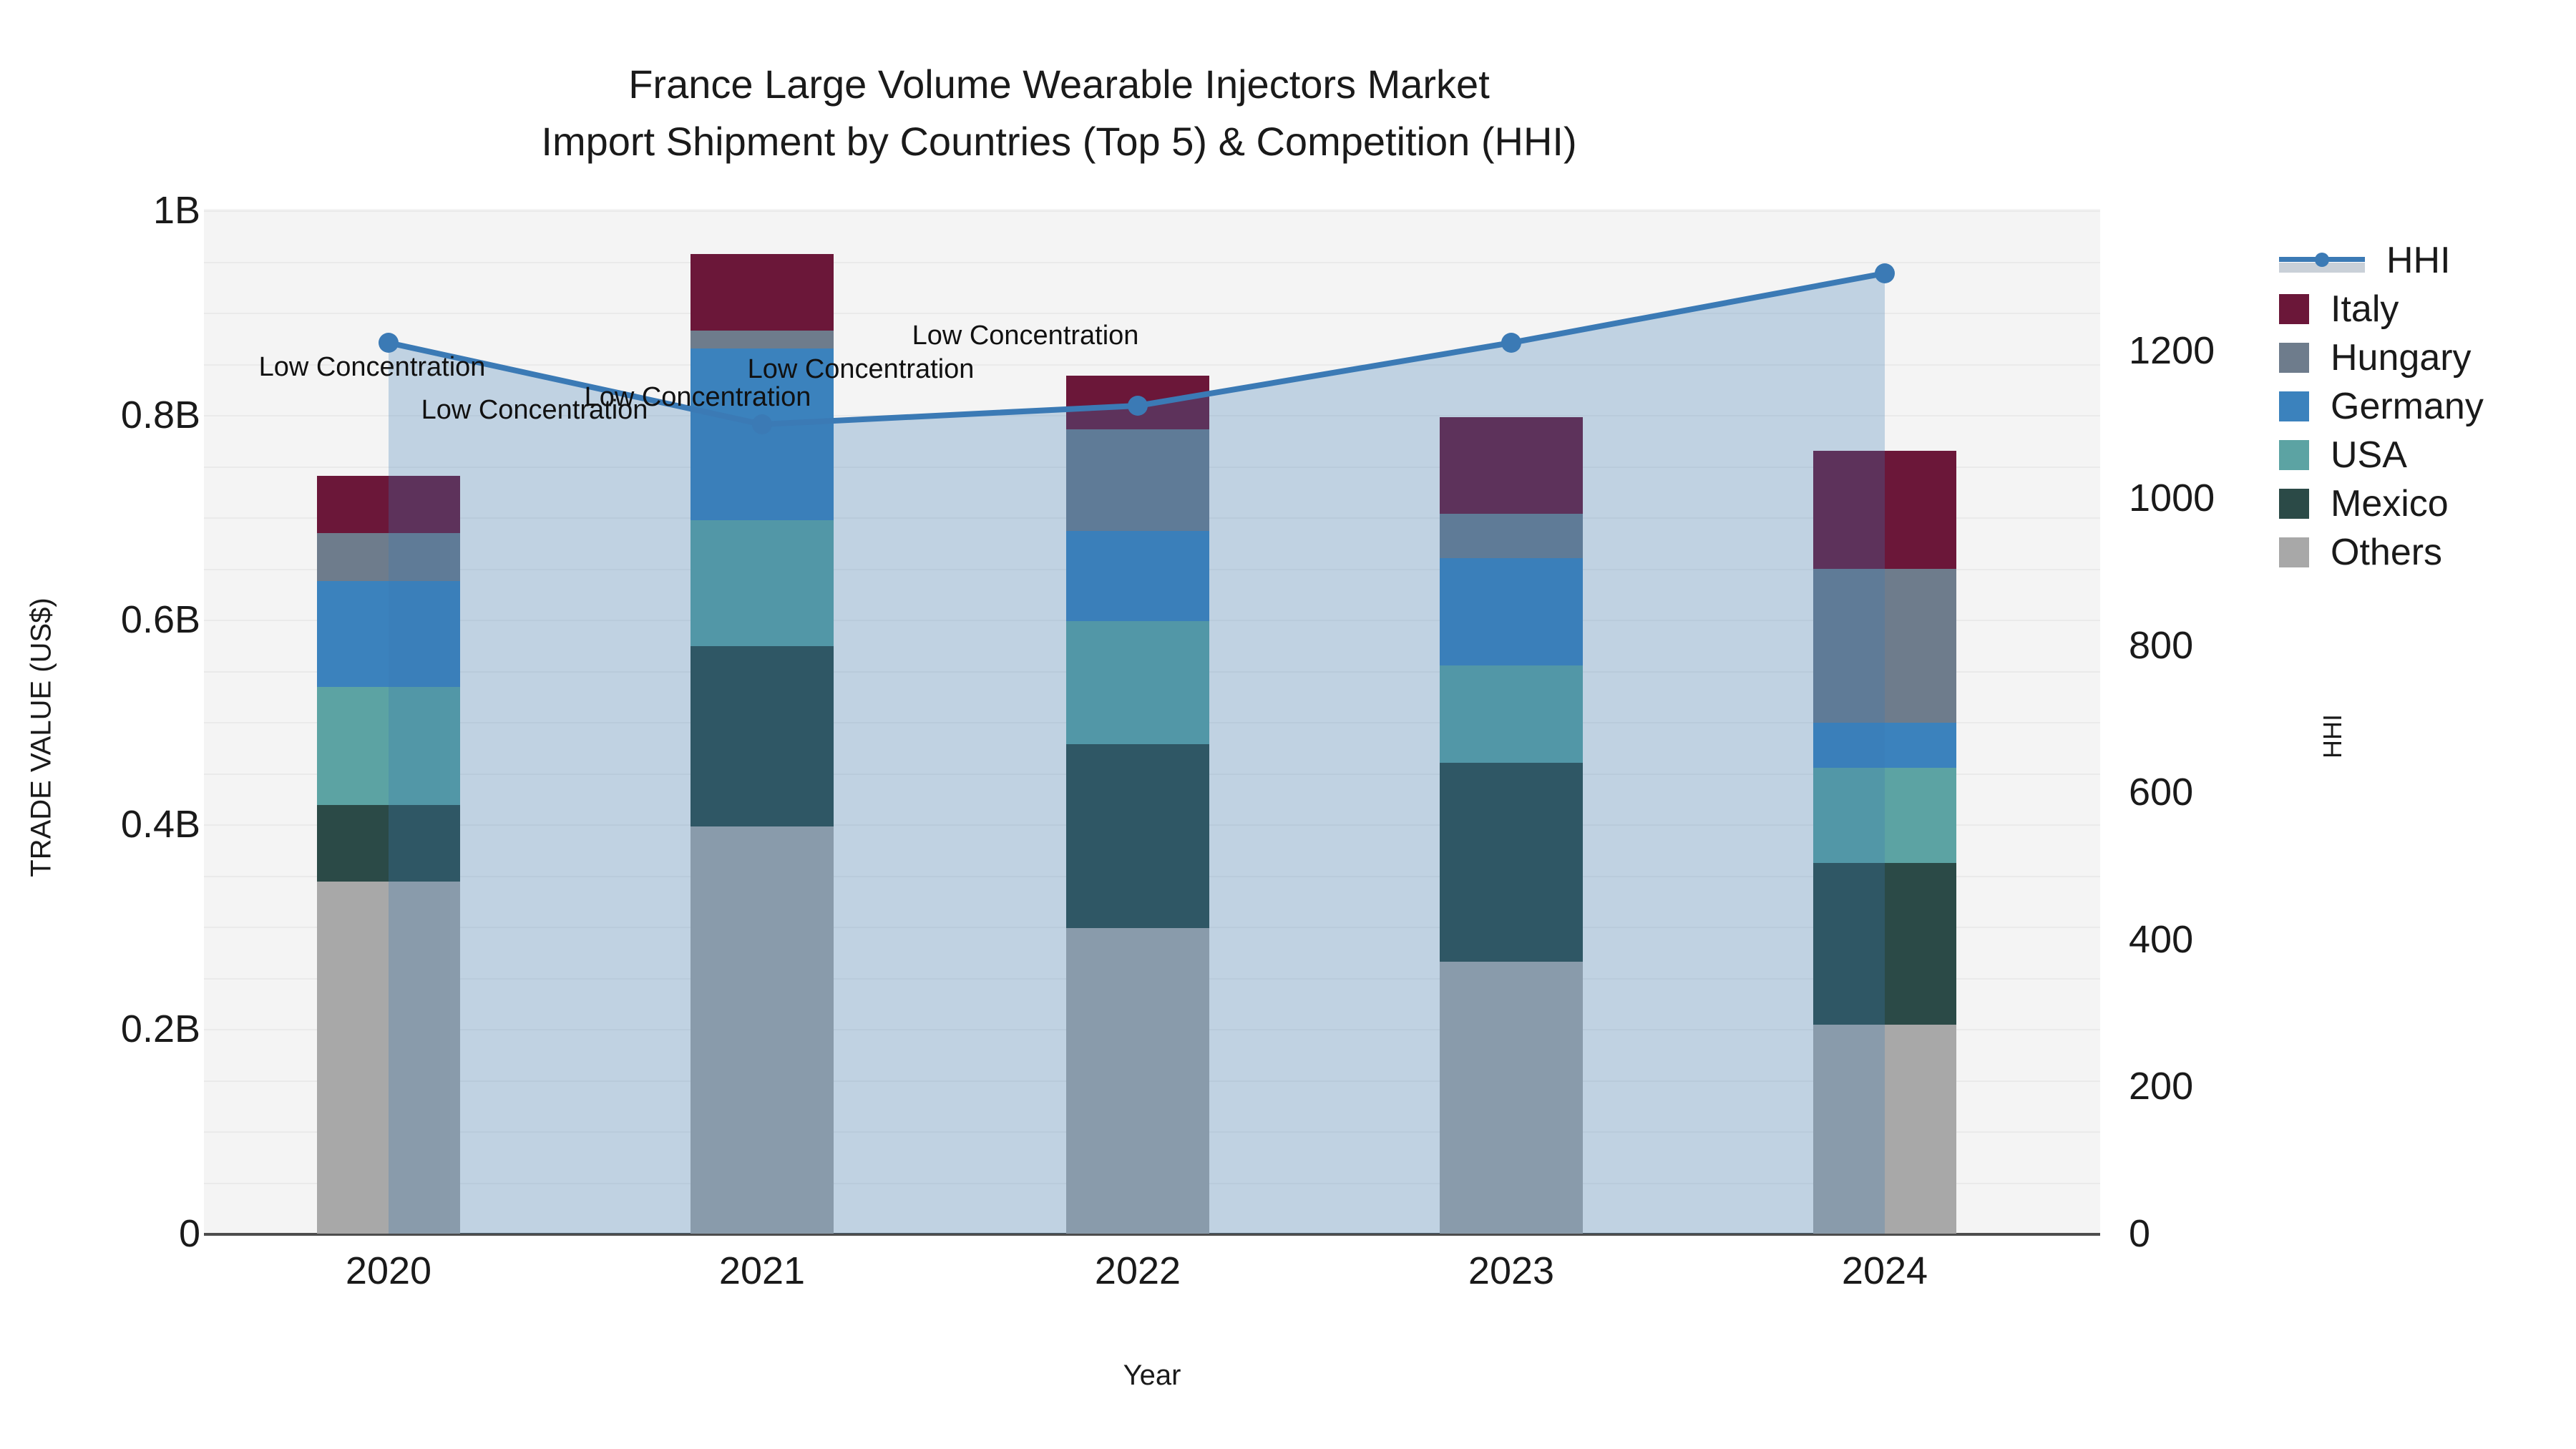 The image size is (2576, 1449). I want to click on legend-label: USA, so click(2369, 455).